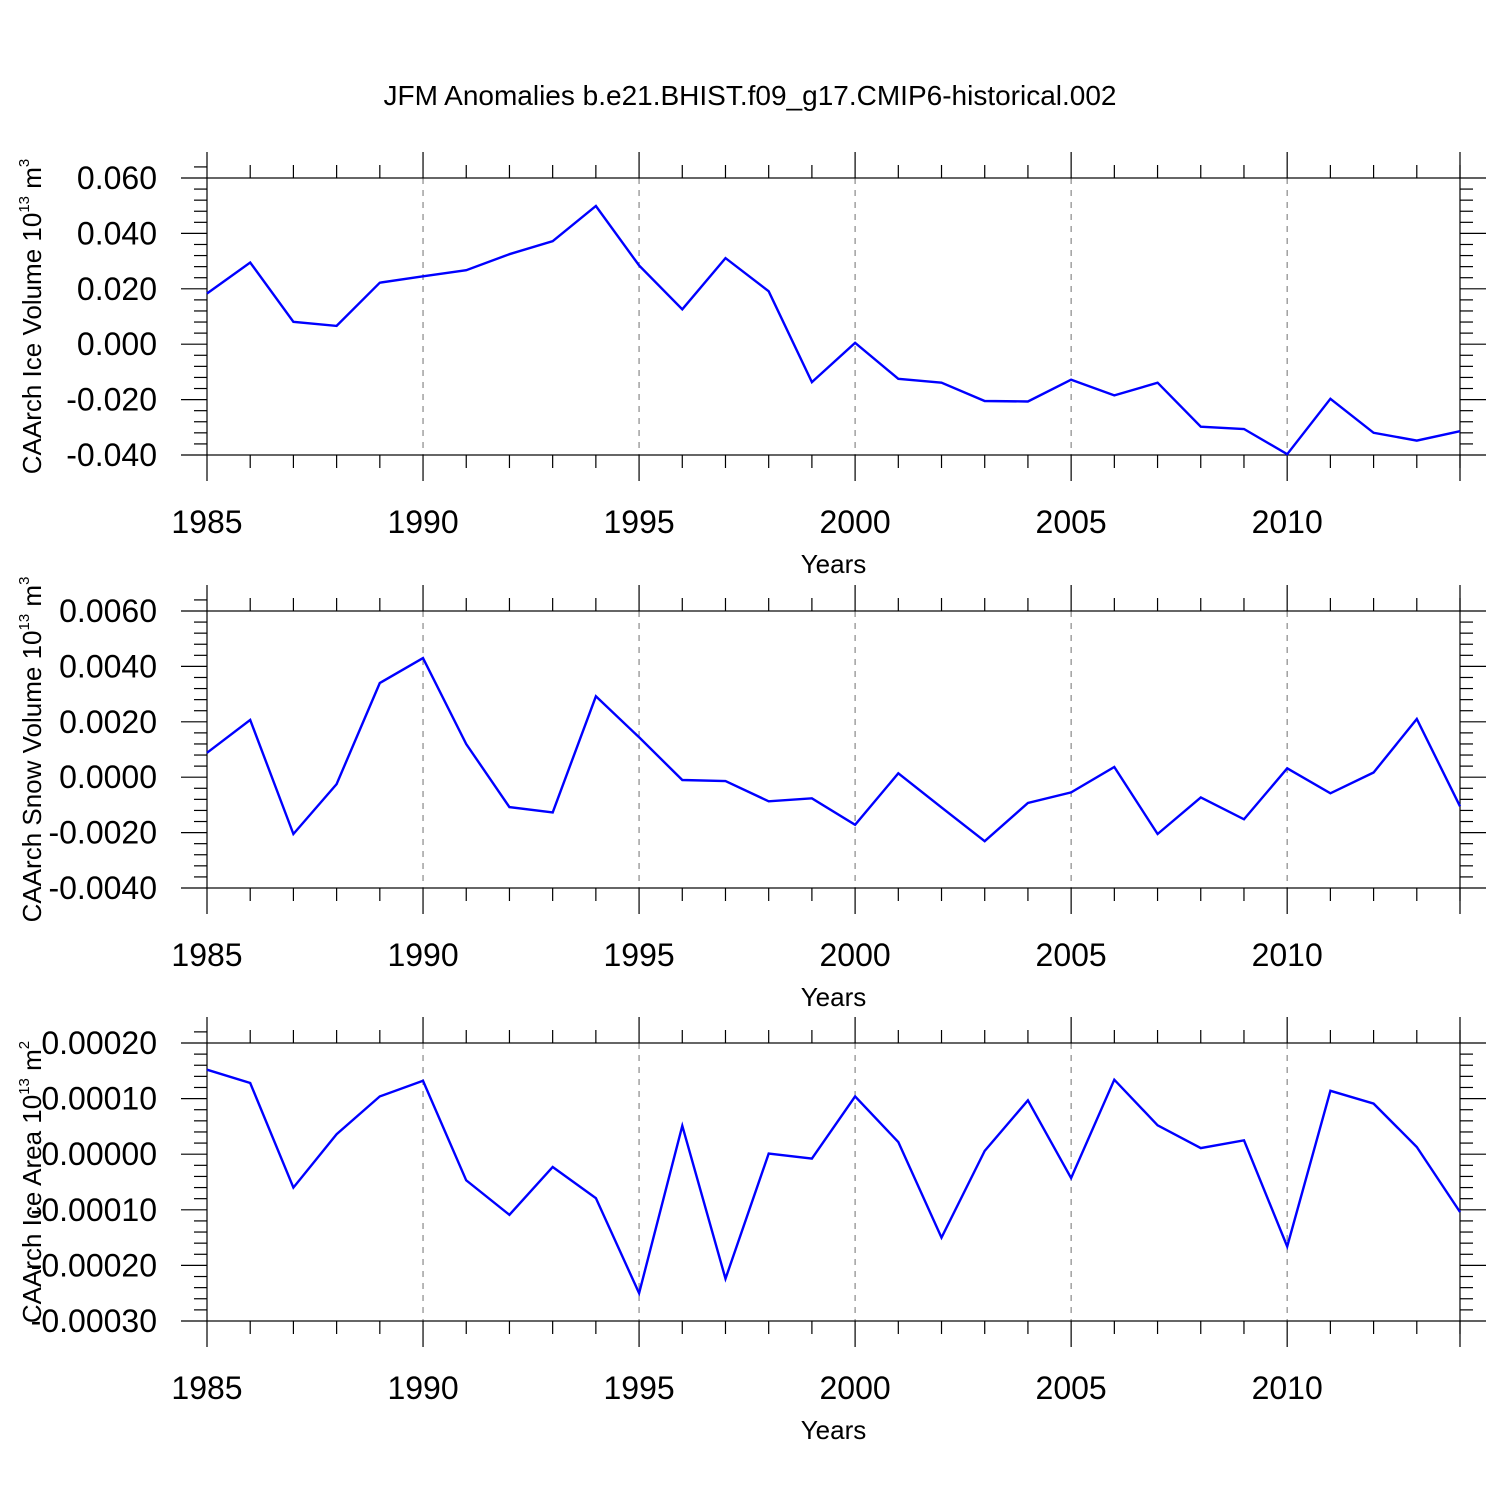  Describe the element at coordinates (24, 1045) in the screenshot. I see `y-axis-title-unit-exponent: 2` at that location.